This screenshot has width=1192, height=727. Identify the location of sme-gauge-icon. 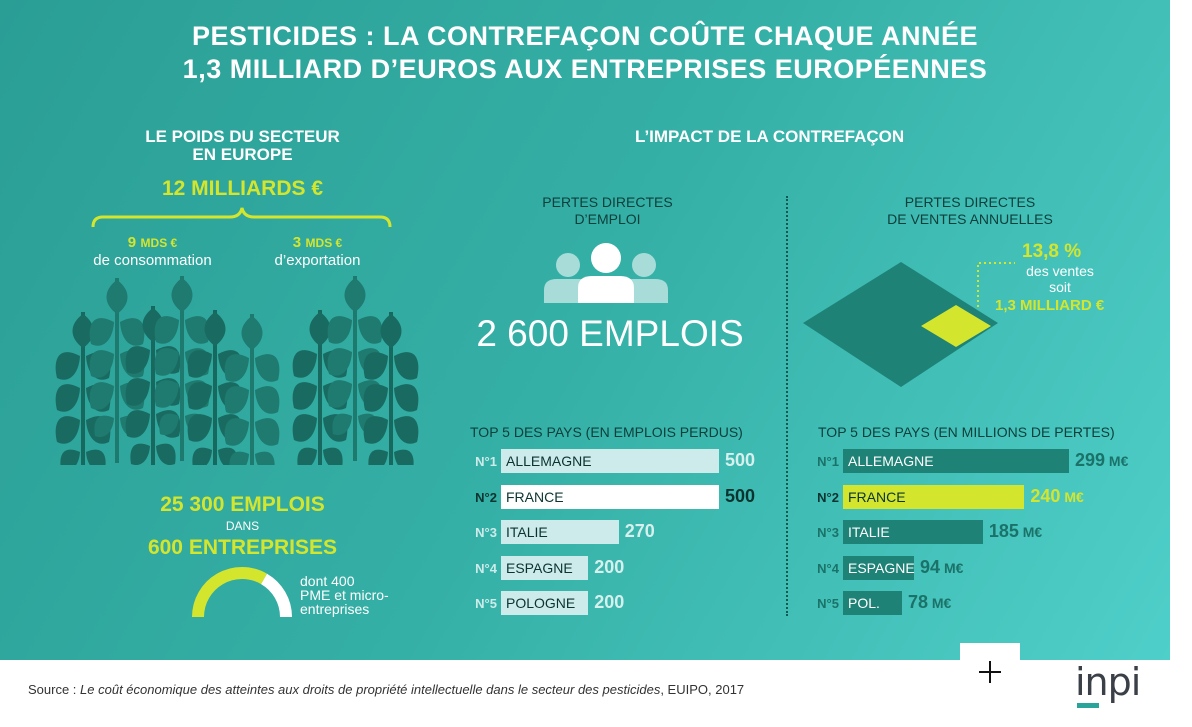
(242, 592).